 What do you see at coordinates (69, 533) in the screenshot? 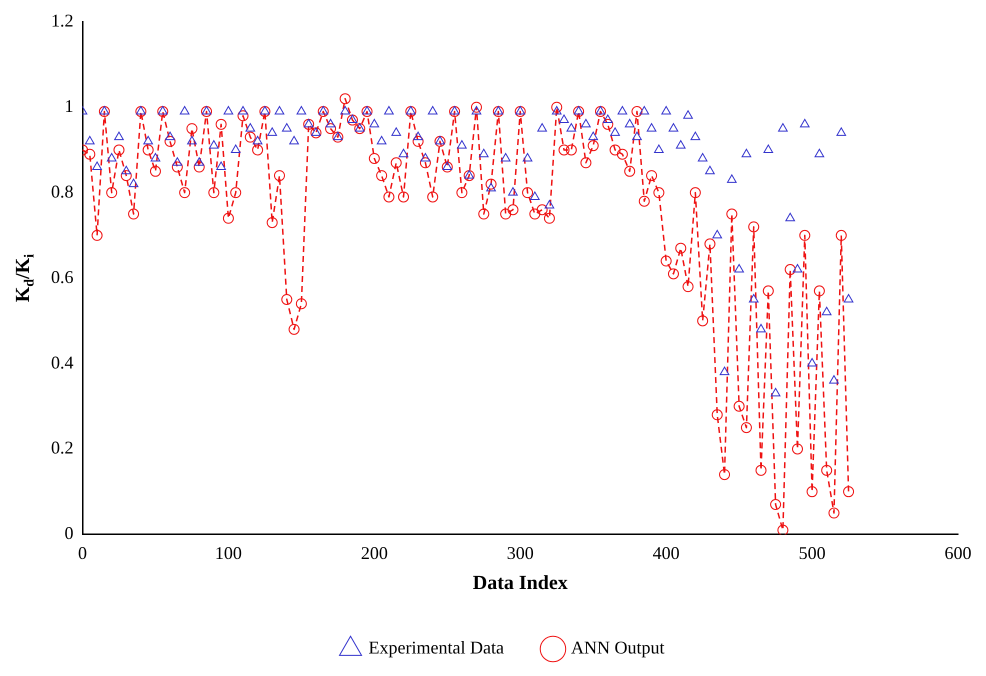
I see `y-tick-label: 0` at bounding box center [69, 533].